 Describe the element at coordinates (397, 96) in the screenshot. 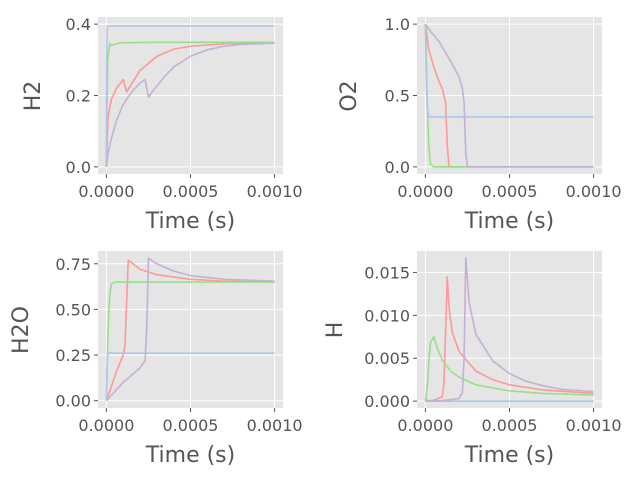

I see `y-tick-label: 0.5` at that location.